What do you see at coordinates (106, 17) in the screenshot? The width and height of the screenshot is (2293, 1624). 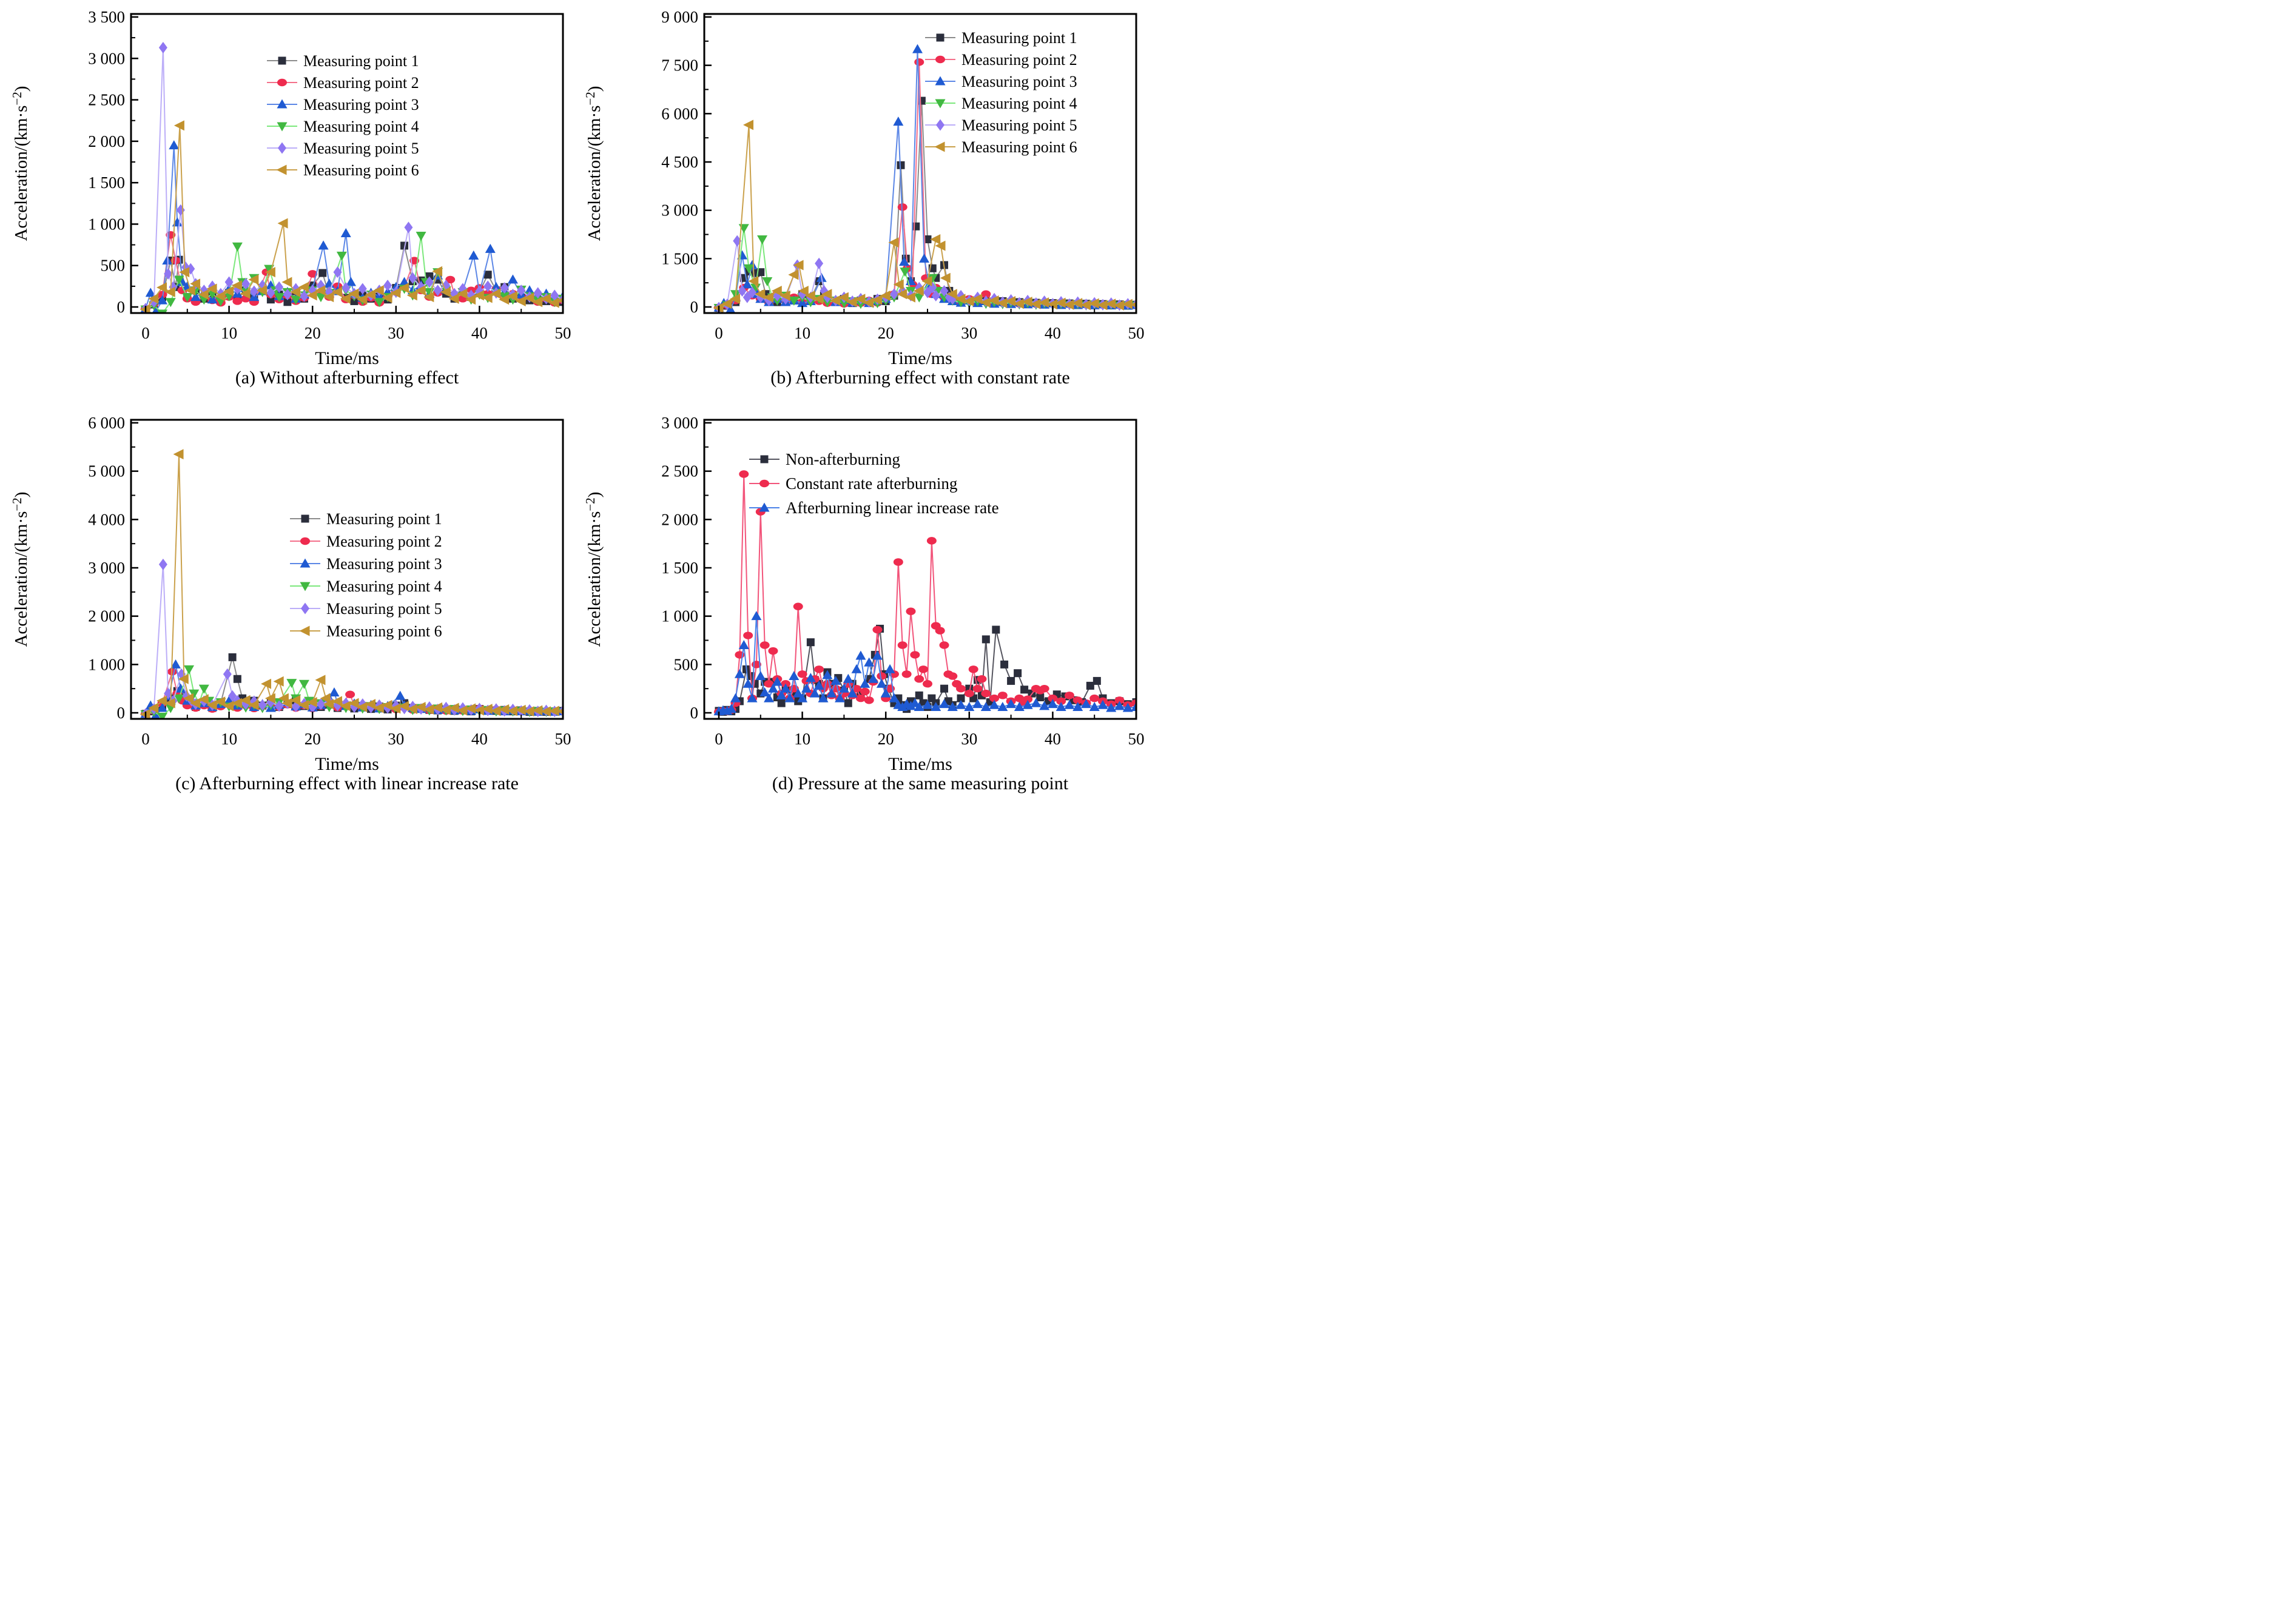 I see `svg-text: 3 500` at bounding box center [106, 17].